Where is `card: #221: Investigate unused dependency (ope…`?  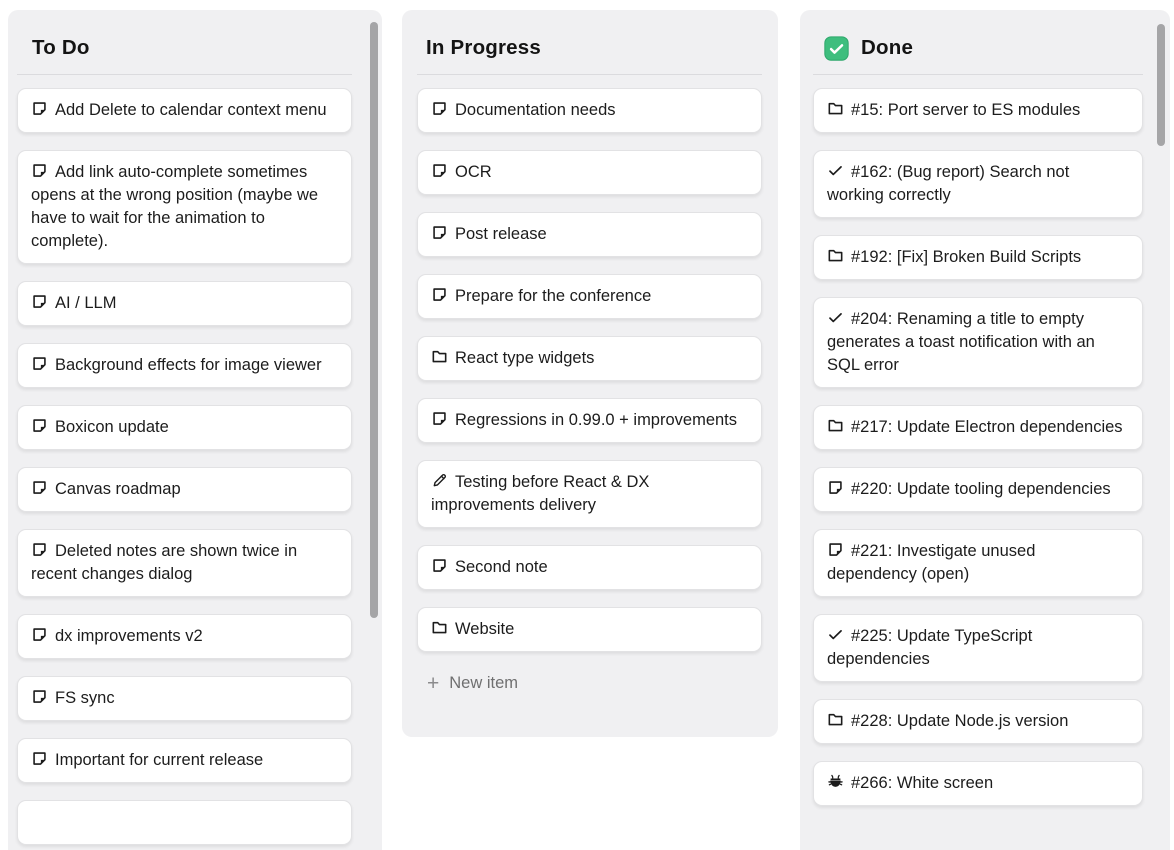
card: #221: Investigate unused dependency (ope… is located at coordinates (978, 563).